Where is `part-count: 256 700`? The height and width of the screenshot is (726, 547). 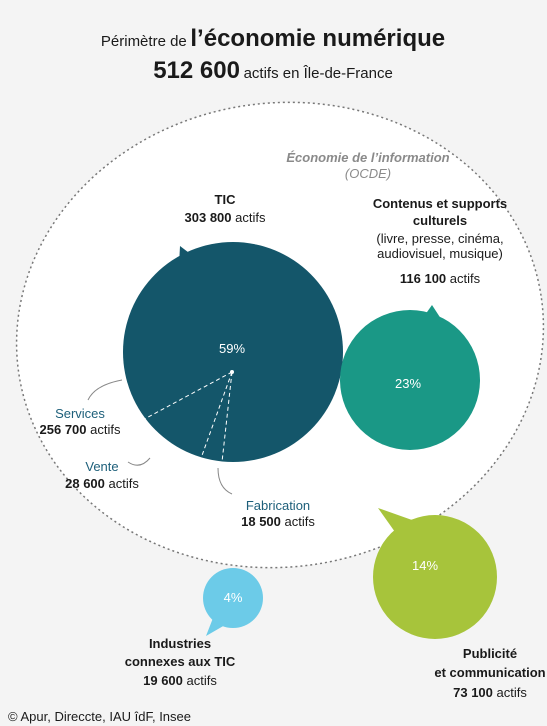 part-count: 256 700 is located at coordinates (63, 429).